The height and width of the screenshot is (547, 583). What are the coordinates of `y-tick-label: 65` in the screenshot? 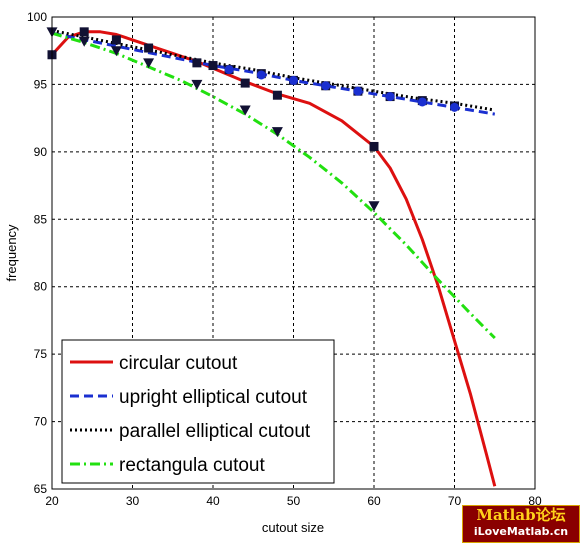 It's located at (41, 489).